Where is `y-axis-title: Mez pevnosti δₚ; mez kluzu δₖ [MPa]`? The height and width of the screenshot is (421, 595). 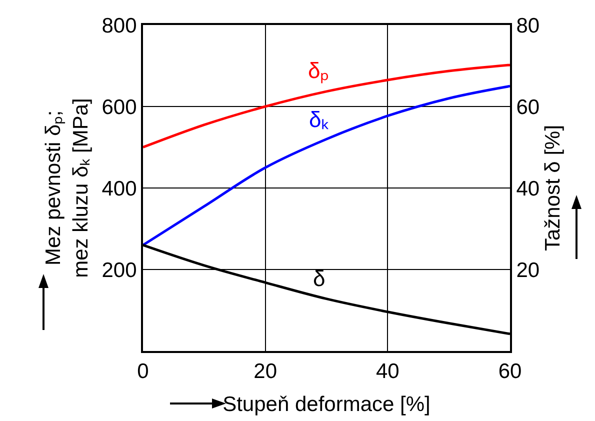 y-axis-title: Mez pevnosti δₚ; mez kluzu δₖ [MPa] is located at coordinates (67, 188).